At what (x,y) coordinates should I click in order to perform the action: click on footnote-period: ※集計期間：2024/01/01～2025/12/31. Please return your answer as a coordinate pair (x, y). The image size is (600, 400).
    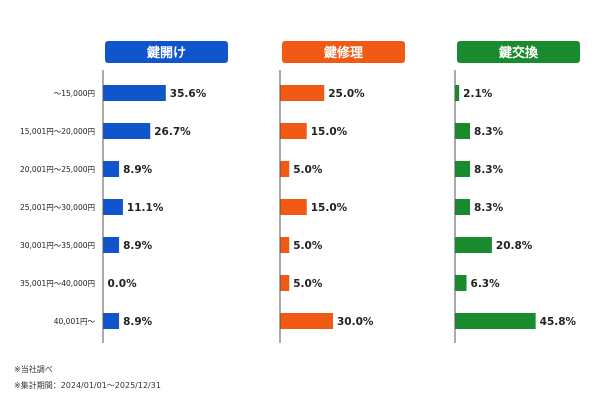
    Looking at the image, I should click on (87, 385).